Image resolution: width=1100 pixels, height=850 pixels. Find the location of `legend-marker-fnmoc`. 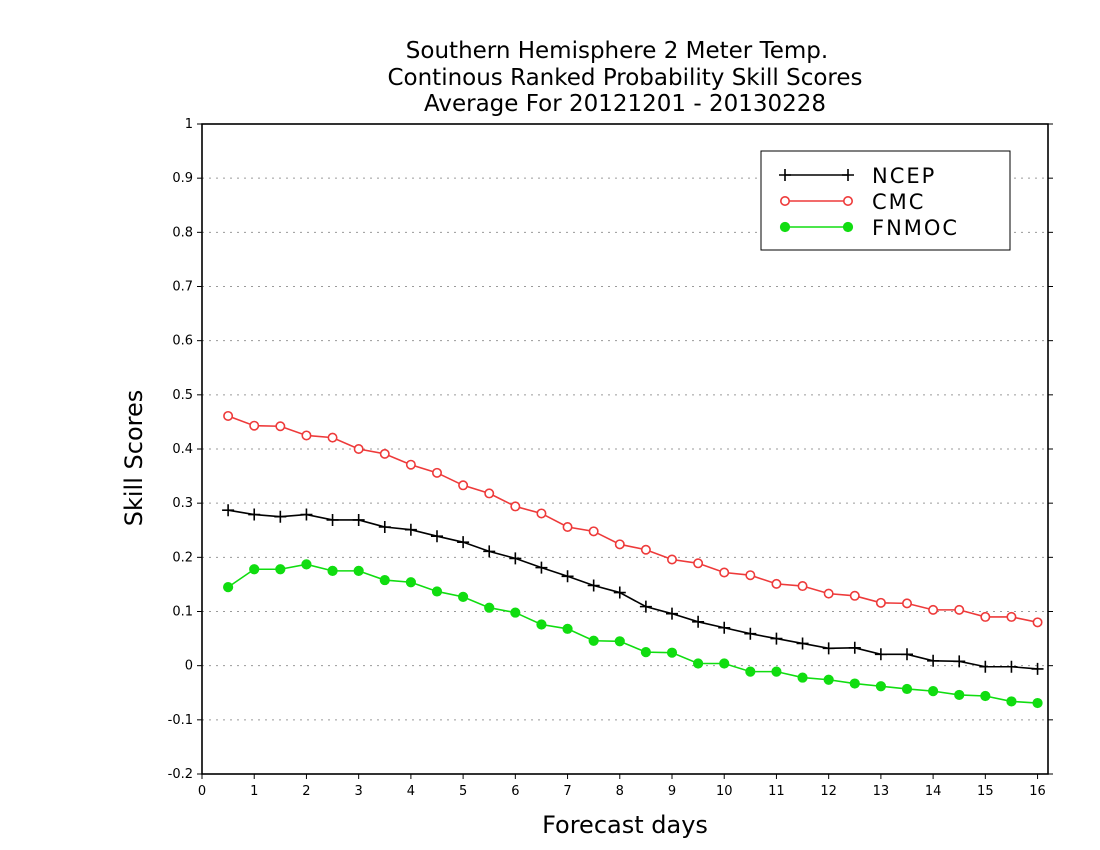

legend-marker-fnmoc is located at coordinates (785, 227).